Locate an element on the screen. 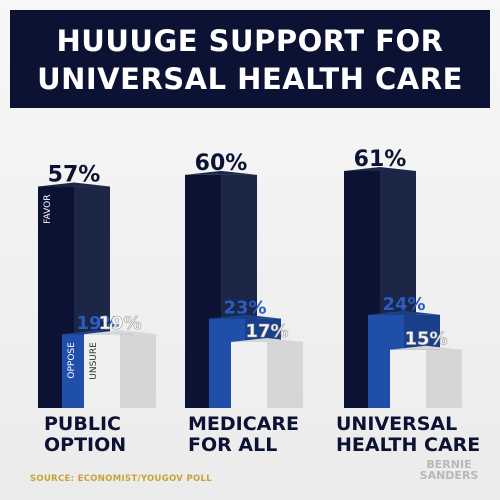  brand-line-1: BERNIE is located at coordinates (449, 464).